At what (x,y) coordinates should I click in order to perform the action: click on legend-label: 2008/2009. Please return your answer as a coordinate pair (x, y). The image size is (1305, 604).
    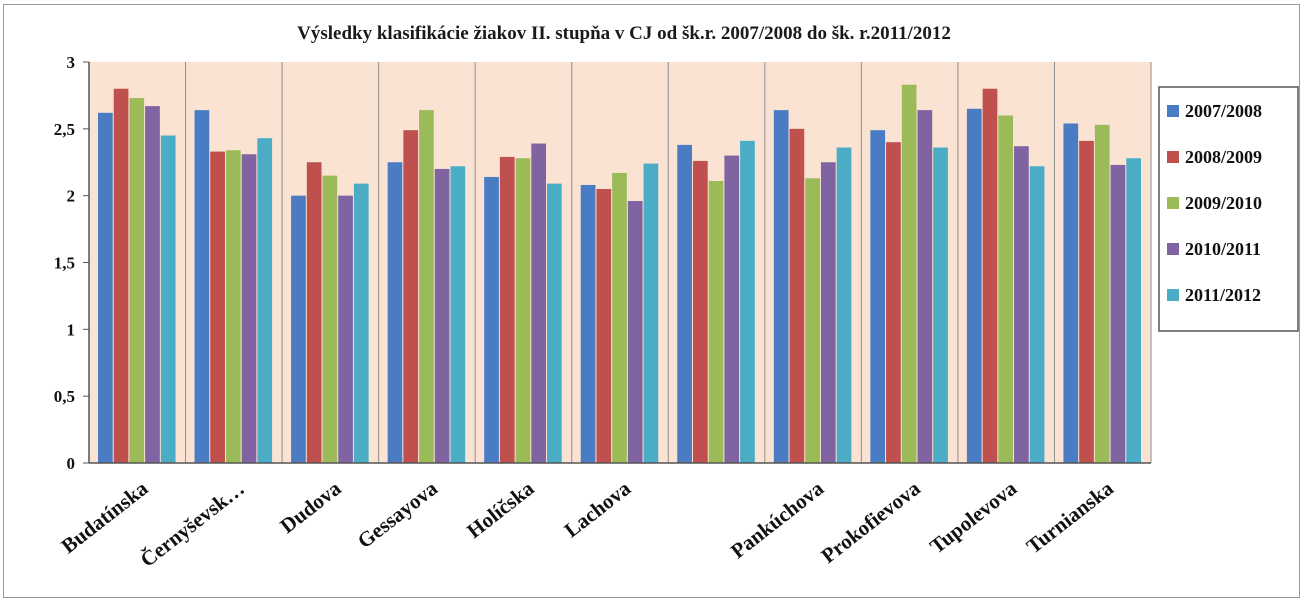
    Looking at the image, I should click on (1223, 157).